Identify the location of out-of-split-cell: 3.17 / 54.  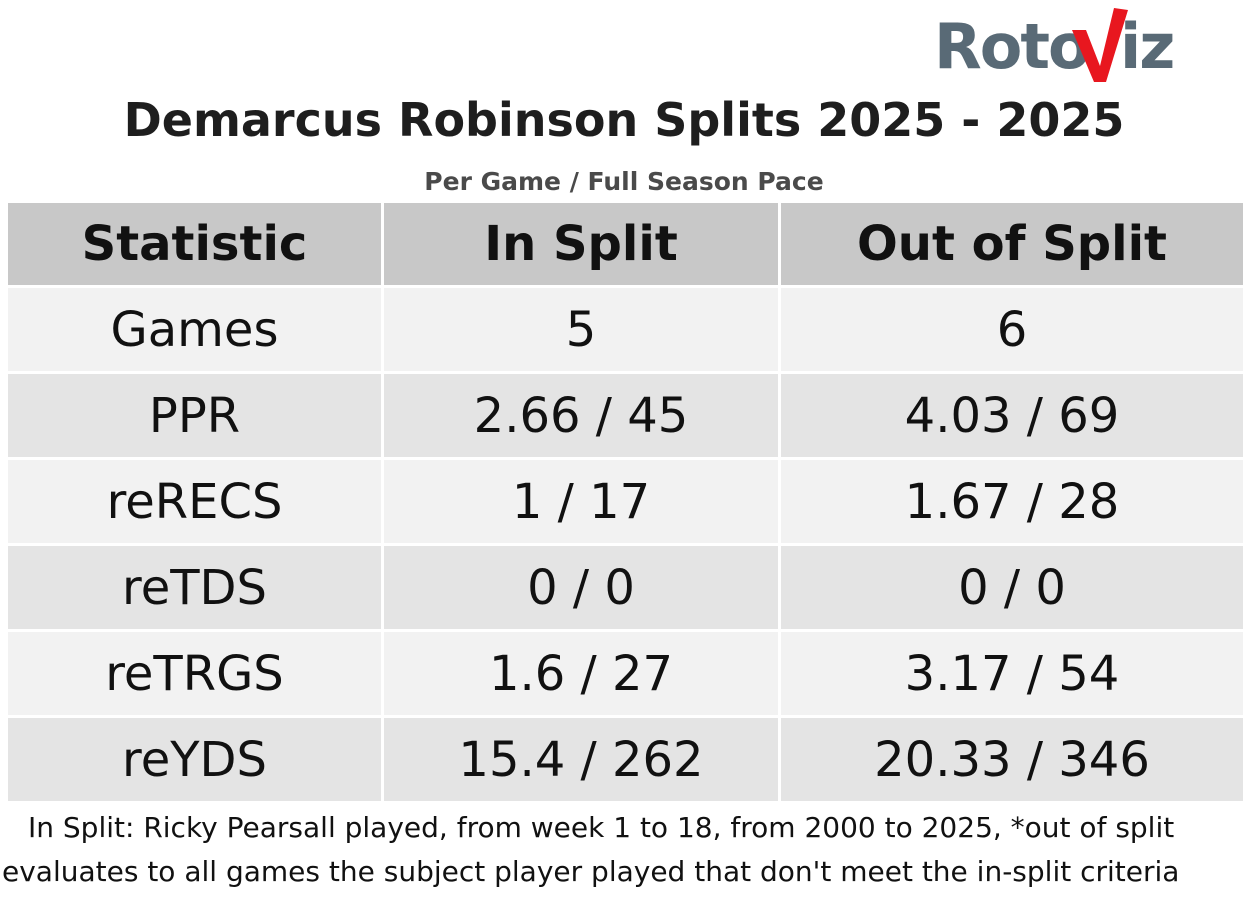
(1012, 673).